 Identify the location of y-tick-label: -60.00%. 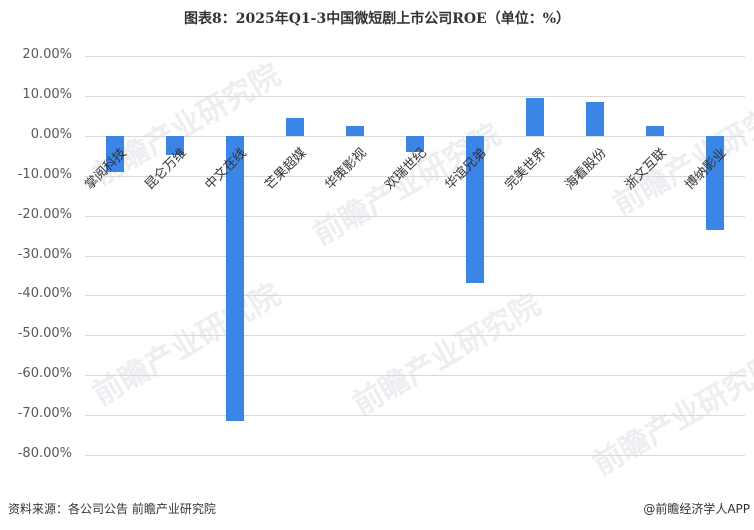
(44, 373).